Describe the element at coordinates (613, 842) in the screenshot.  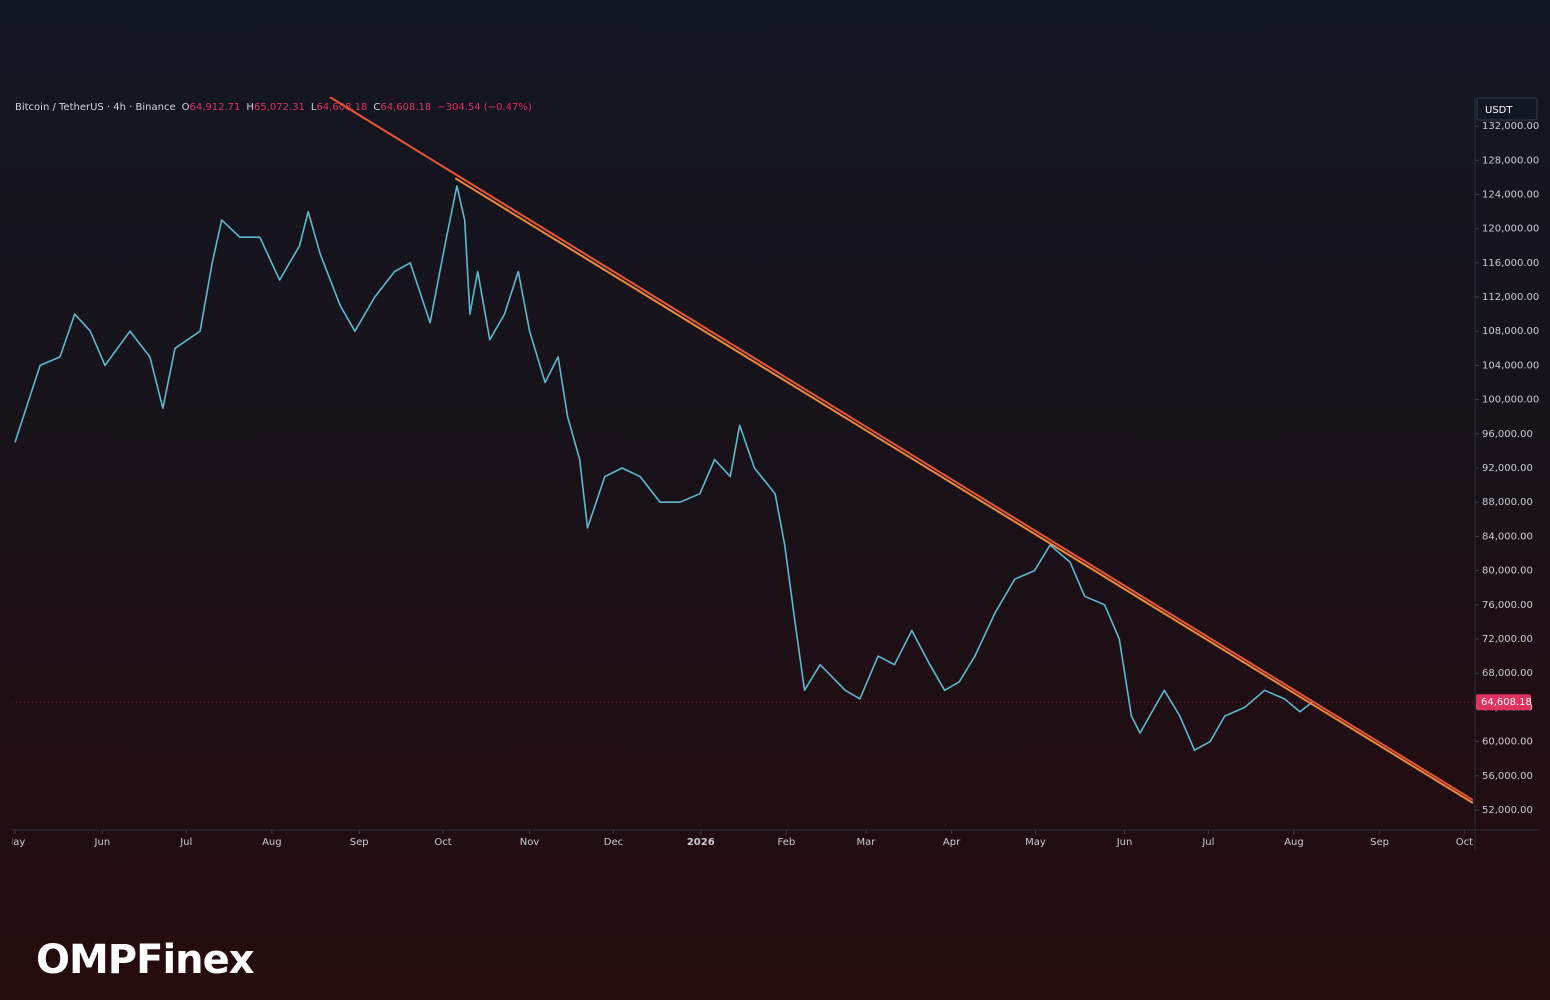
I see `x-tick-label: Dec` at that location.